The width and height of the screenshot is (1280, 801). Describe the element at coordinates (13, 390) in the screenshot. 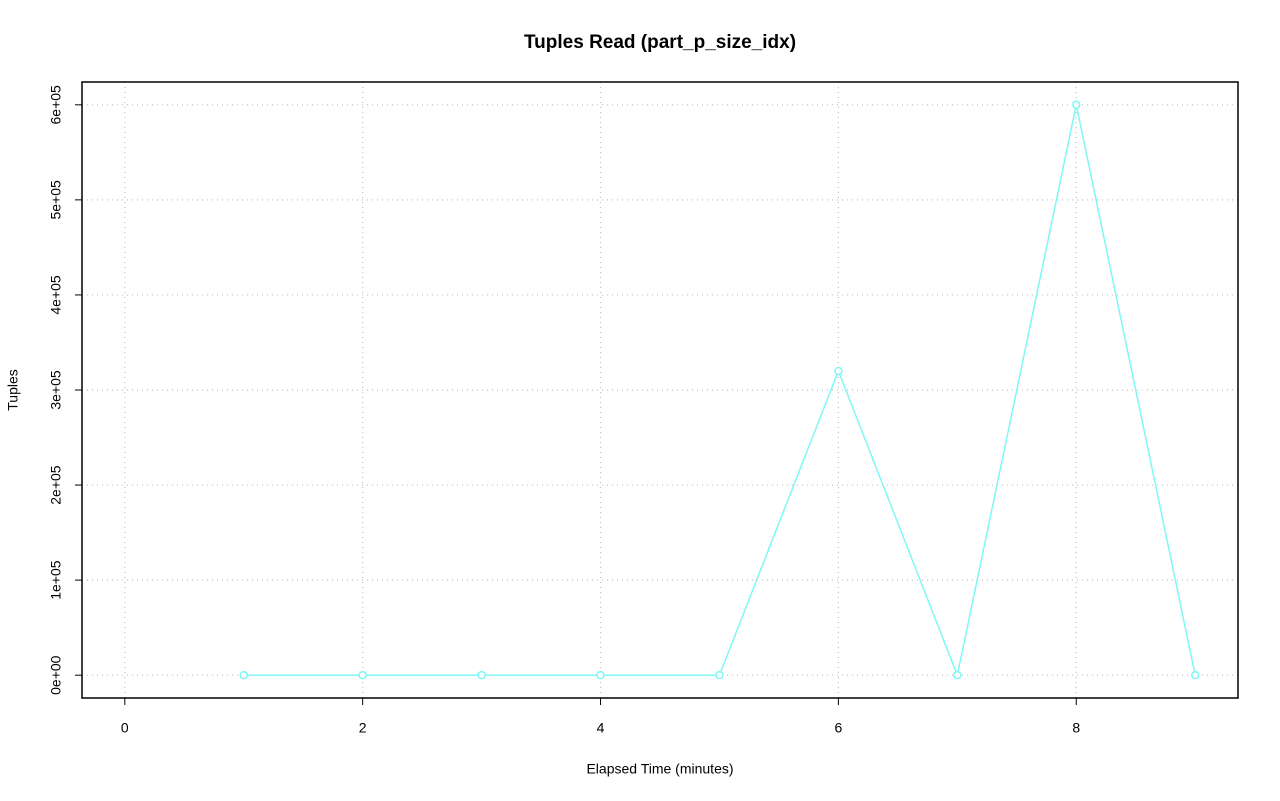

I see `y-axis-label: Tuples` at that location.